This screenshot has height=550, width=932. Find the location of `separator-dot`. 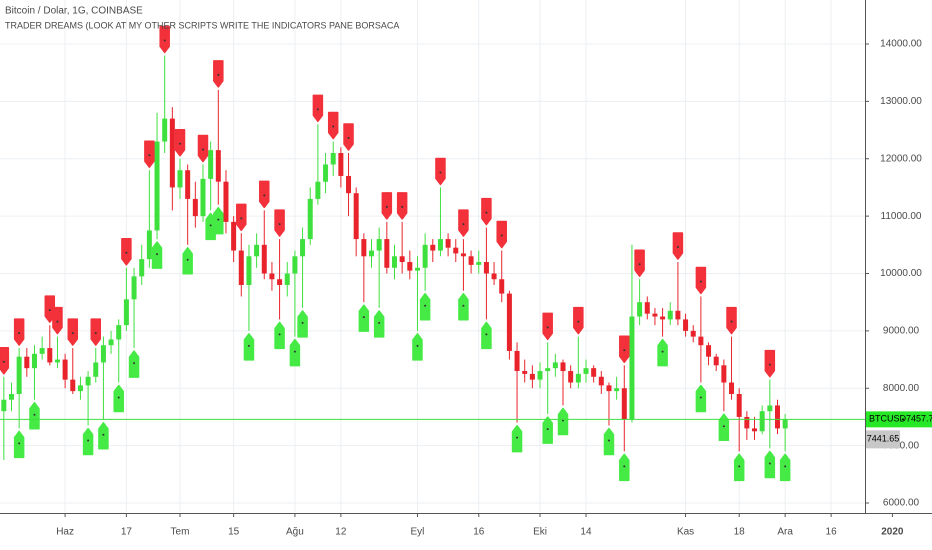

separator-dot is located at coordinates (903, 419).